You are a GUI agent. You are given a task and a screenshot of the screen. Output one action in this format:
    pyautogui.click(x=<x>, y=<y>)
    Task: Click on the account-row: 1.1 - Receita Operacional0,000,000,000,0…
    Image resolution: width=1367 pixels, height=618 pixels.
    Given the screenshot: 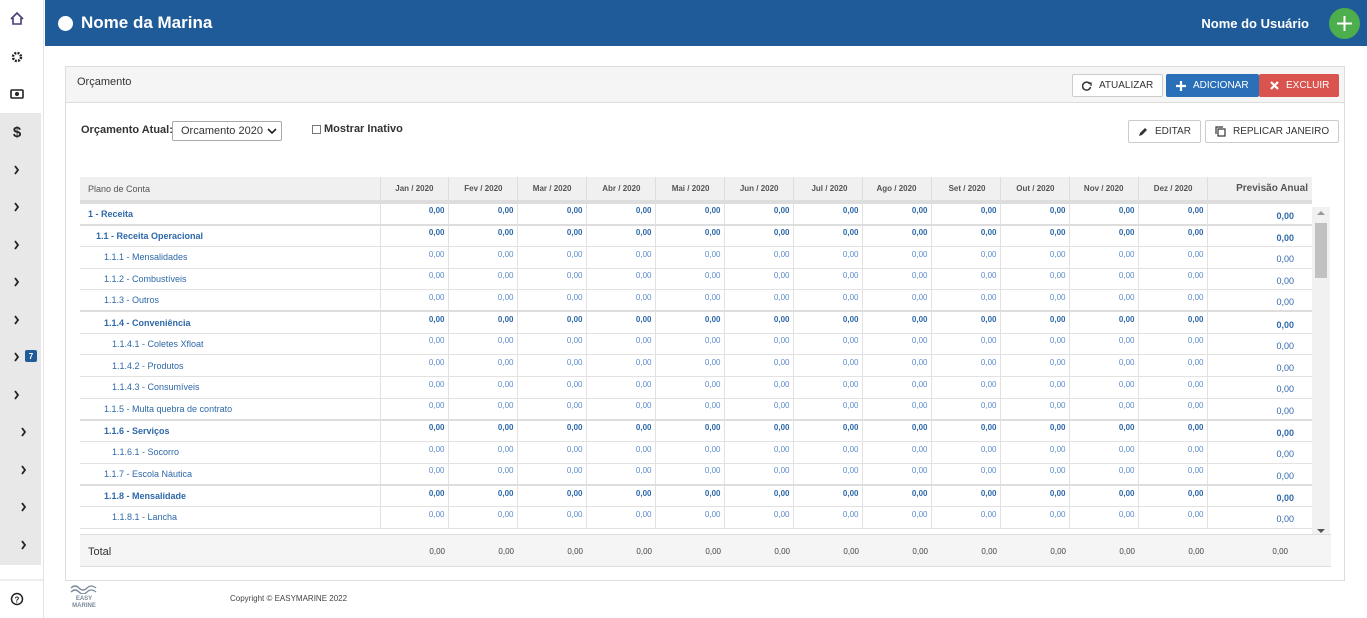 What is the action you would take?
    pyautogui.click(x=696, y=236)
    